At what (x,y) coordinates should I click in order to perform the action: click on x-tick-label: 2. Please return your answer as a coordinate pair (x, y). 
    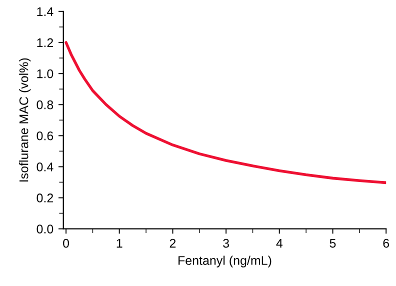
    Looking at the image, I should click on (173, 243).